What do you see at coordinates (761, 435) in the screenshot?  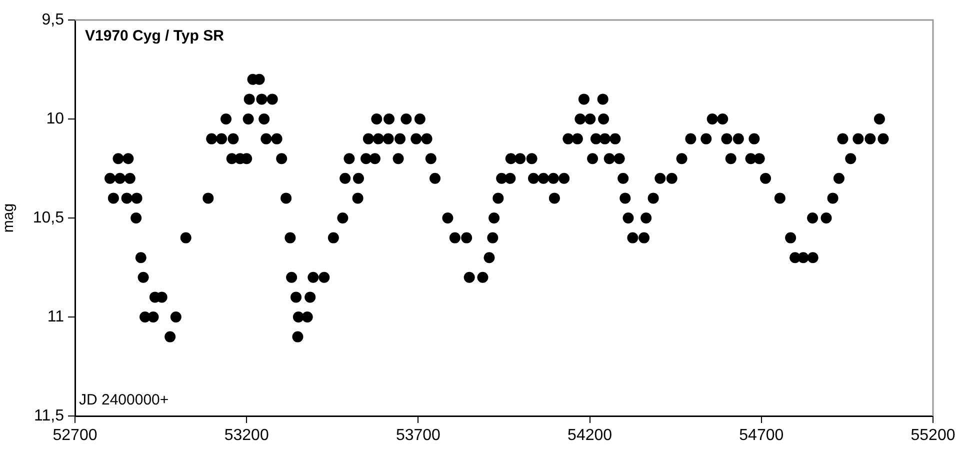 I see `x-tick-label: 54700` at bounding box center [761, 435].